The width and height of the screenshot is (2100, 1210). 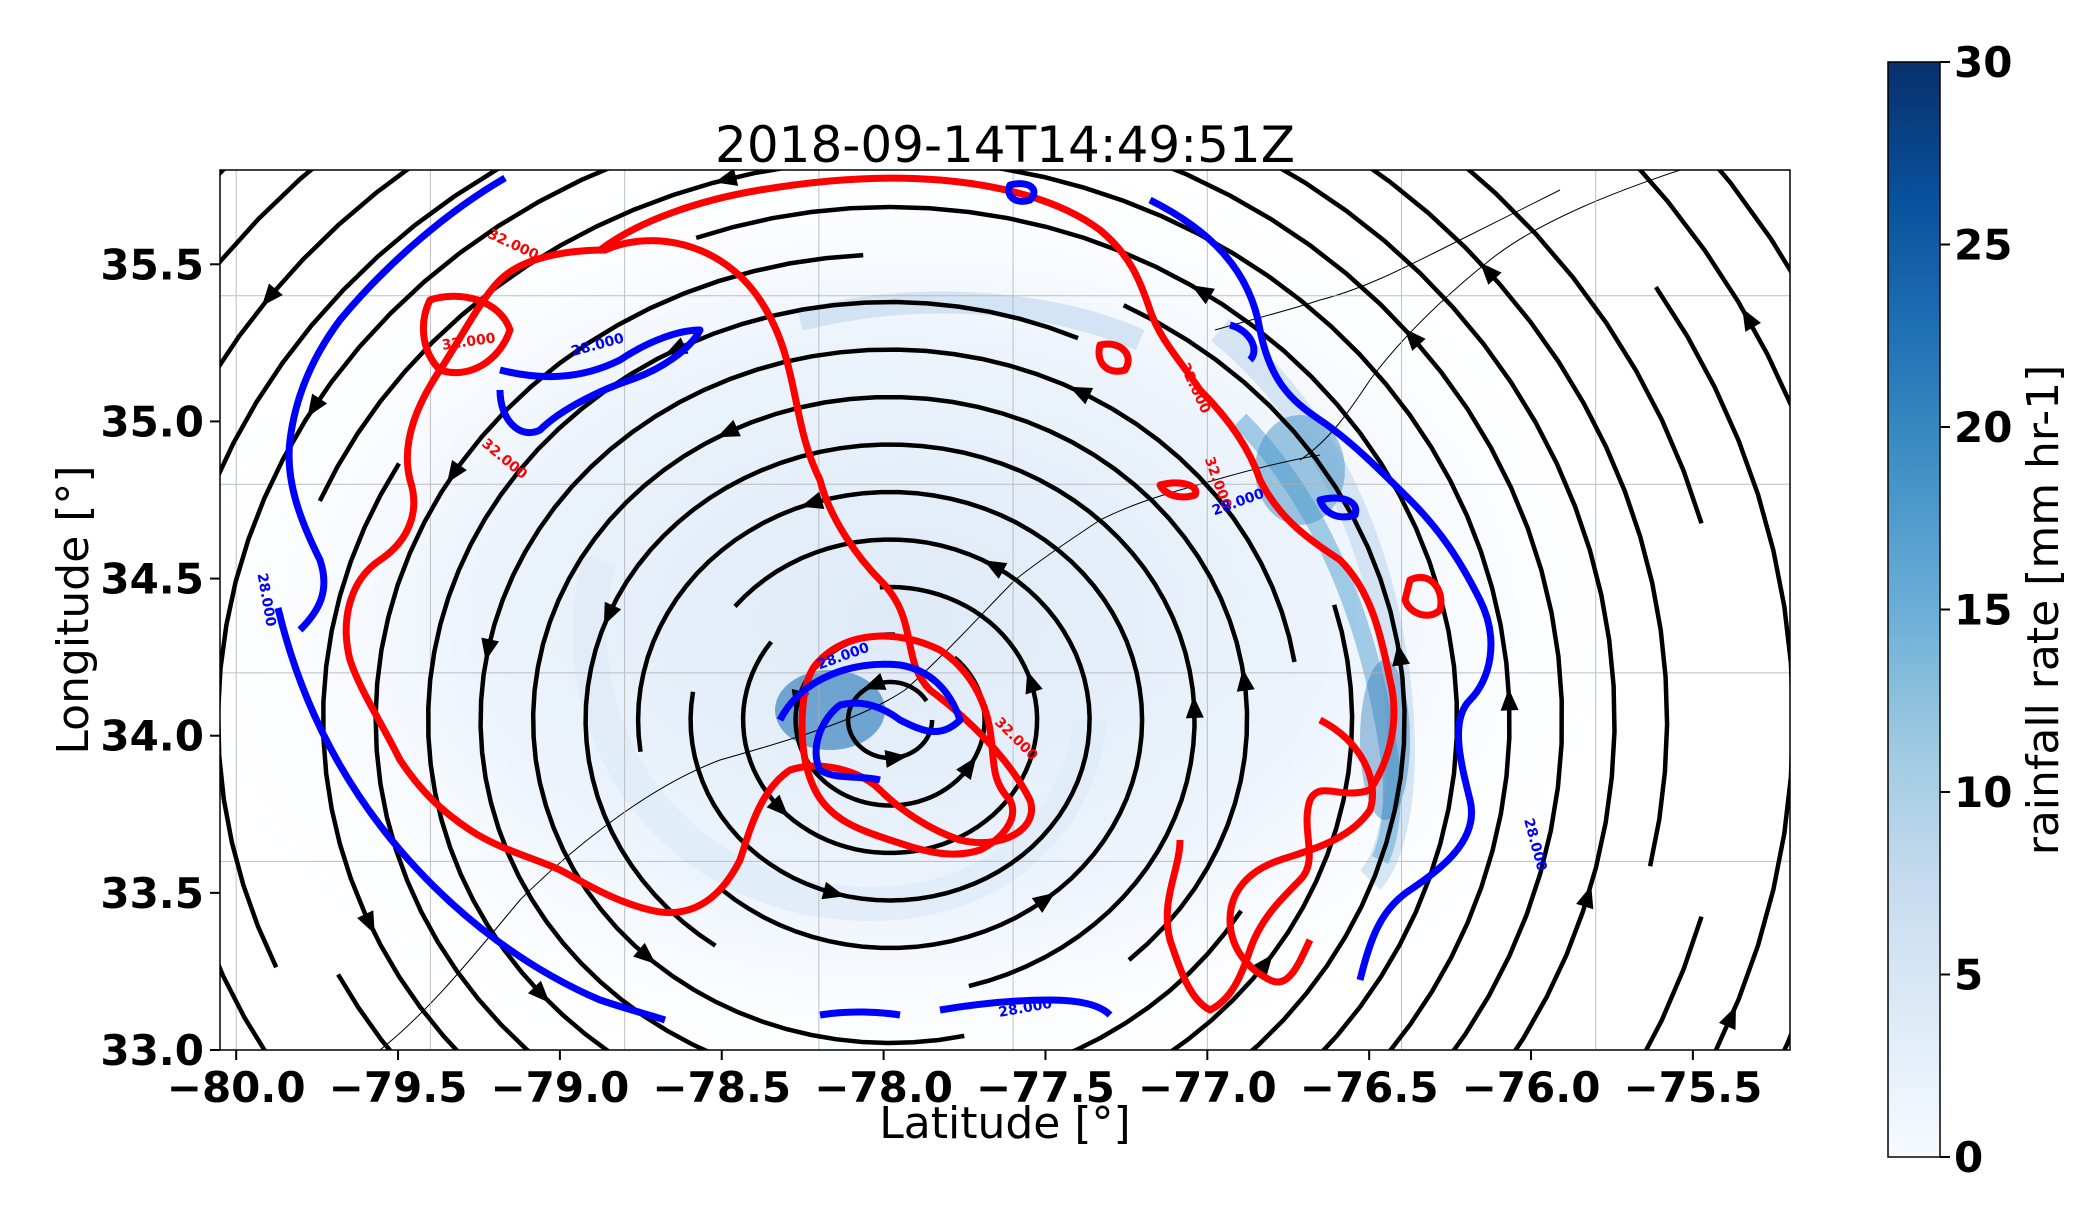 I want to click on contour-28-east, so click(x=1321, y=588).